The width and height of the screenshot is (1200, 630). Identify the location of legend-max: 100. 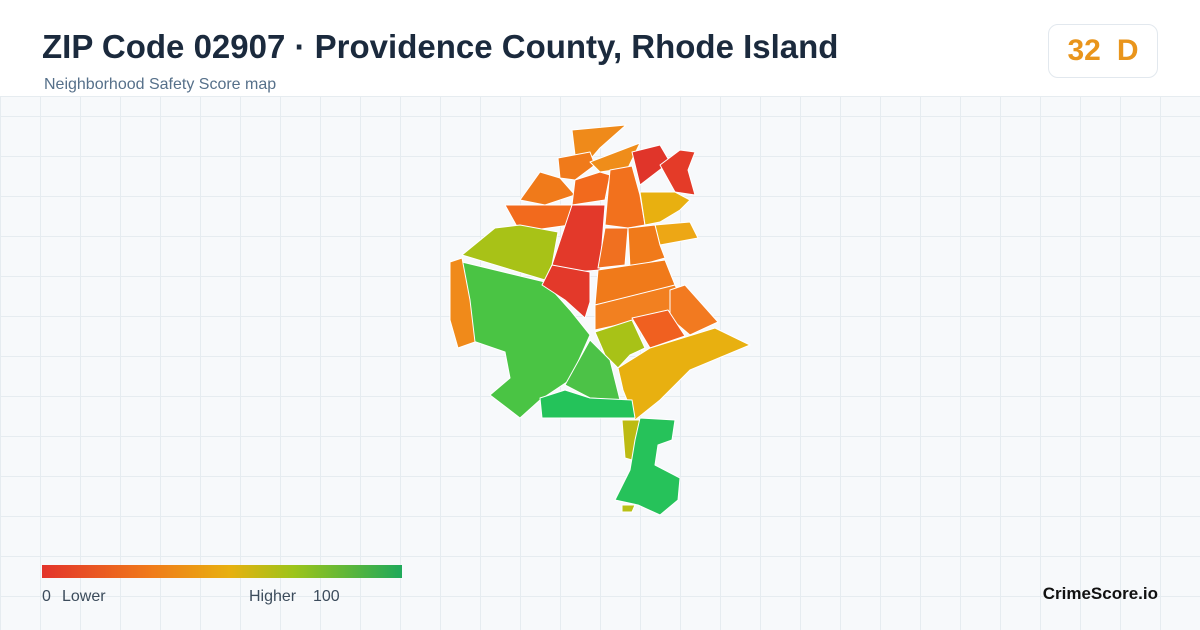
(326, 596).